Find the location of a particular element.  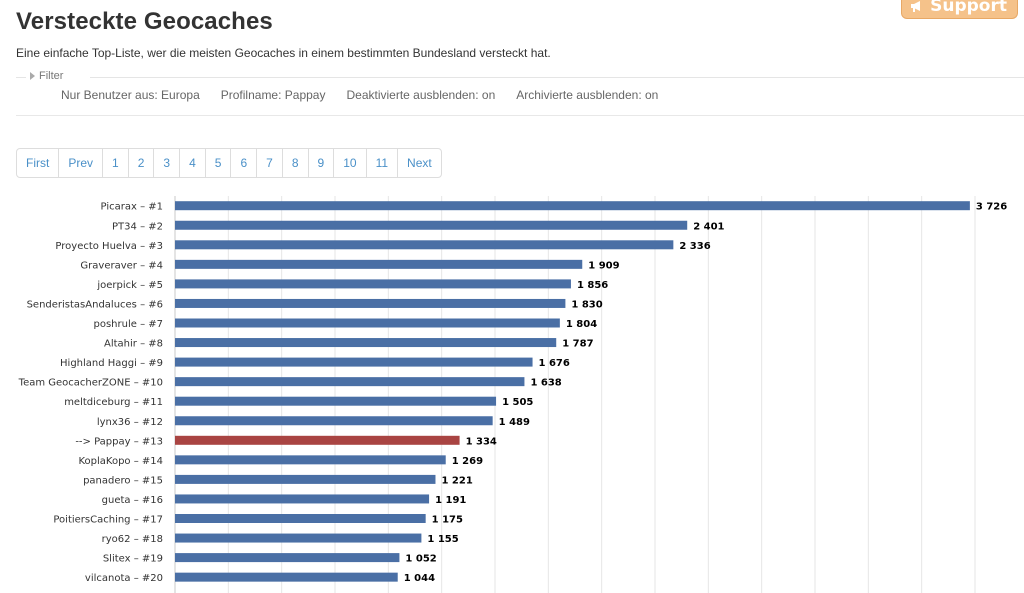

pagination: First Prev 1 2 3 4 5 6 7 8 9 10 11 Next is located at coordinates (229, 163).